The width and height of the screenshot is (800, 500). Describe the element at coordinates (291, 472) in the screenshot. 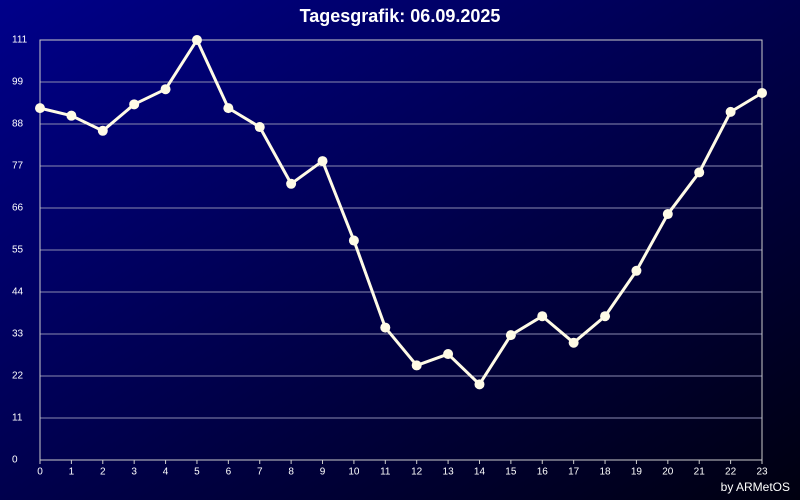

I see `x-tick-label: 8` at that location.